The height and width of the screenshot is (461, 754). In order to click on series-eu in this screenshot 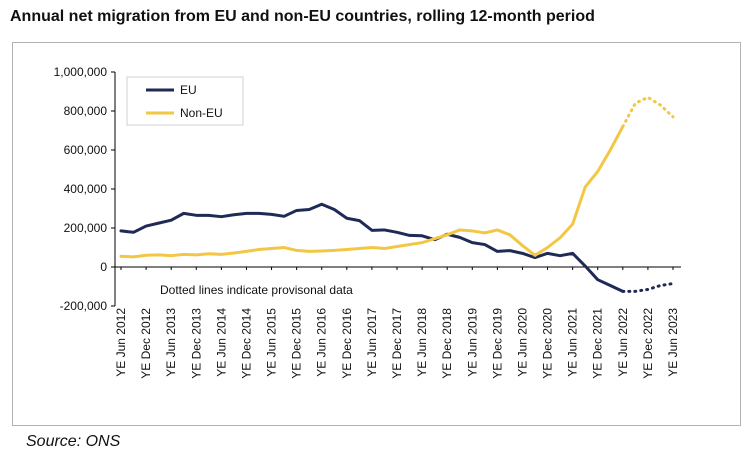, I will do `click(397, 247)`.